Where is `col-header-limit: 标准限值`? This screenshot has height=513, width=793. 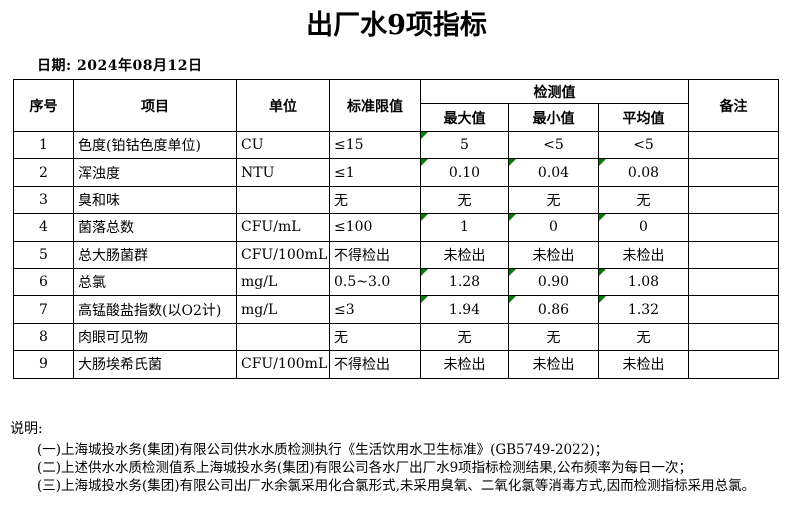 col-header-limit: 标准限值 is located at coordinates (375, 105).